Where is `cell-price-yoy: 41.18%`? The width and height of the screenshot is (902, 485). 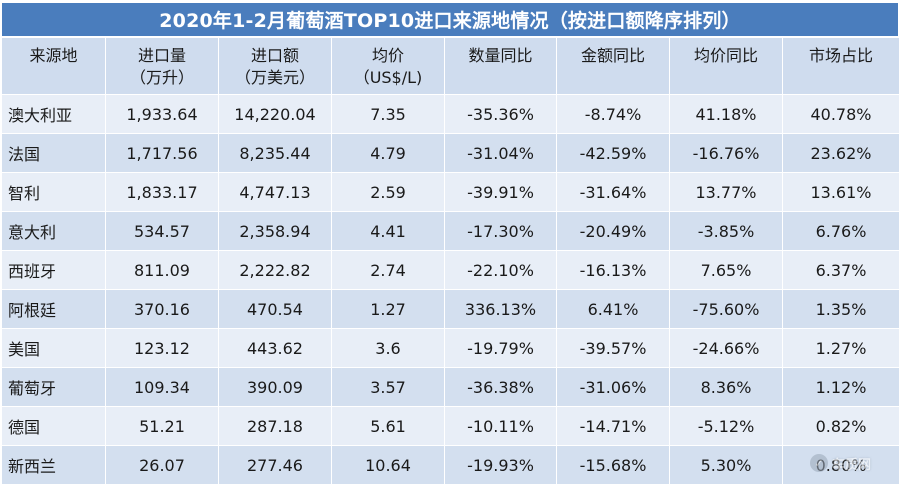
cell-price-yoy: 41.18% is located at coordinates (726, 114).